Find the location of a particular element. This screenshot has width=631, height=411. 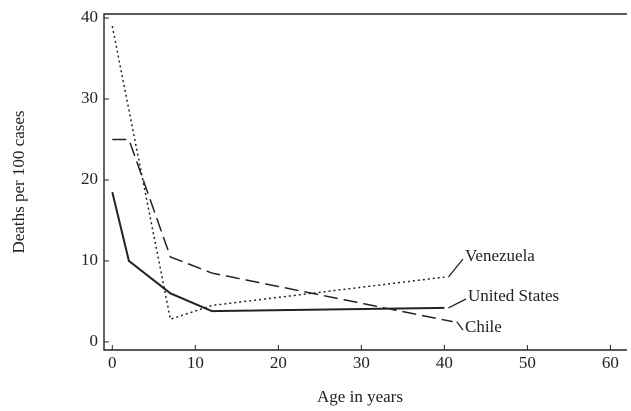

x-tick-label: 50 is located at coordinates (527, 362).